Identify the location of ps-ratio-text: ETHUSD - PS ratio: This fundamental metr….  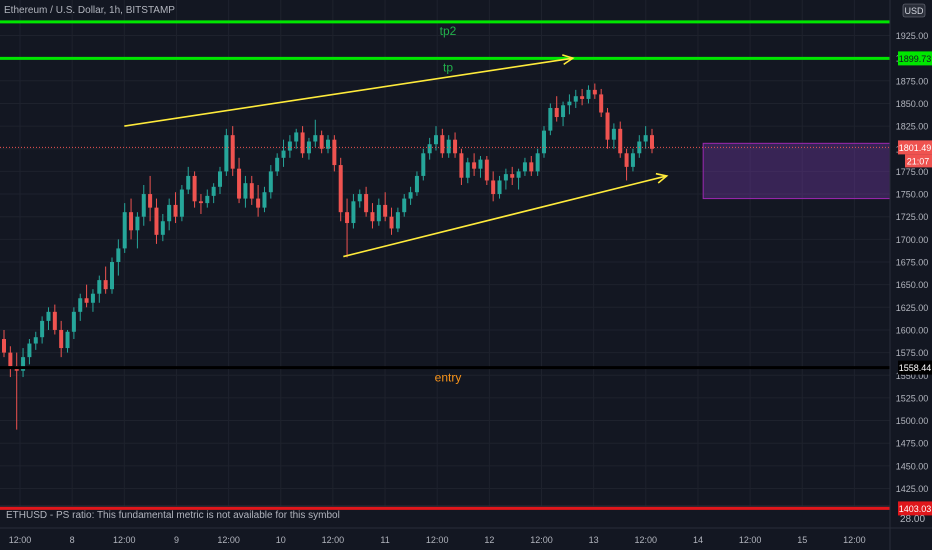
(173, 515).